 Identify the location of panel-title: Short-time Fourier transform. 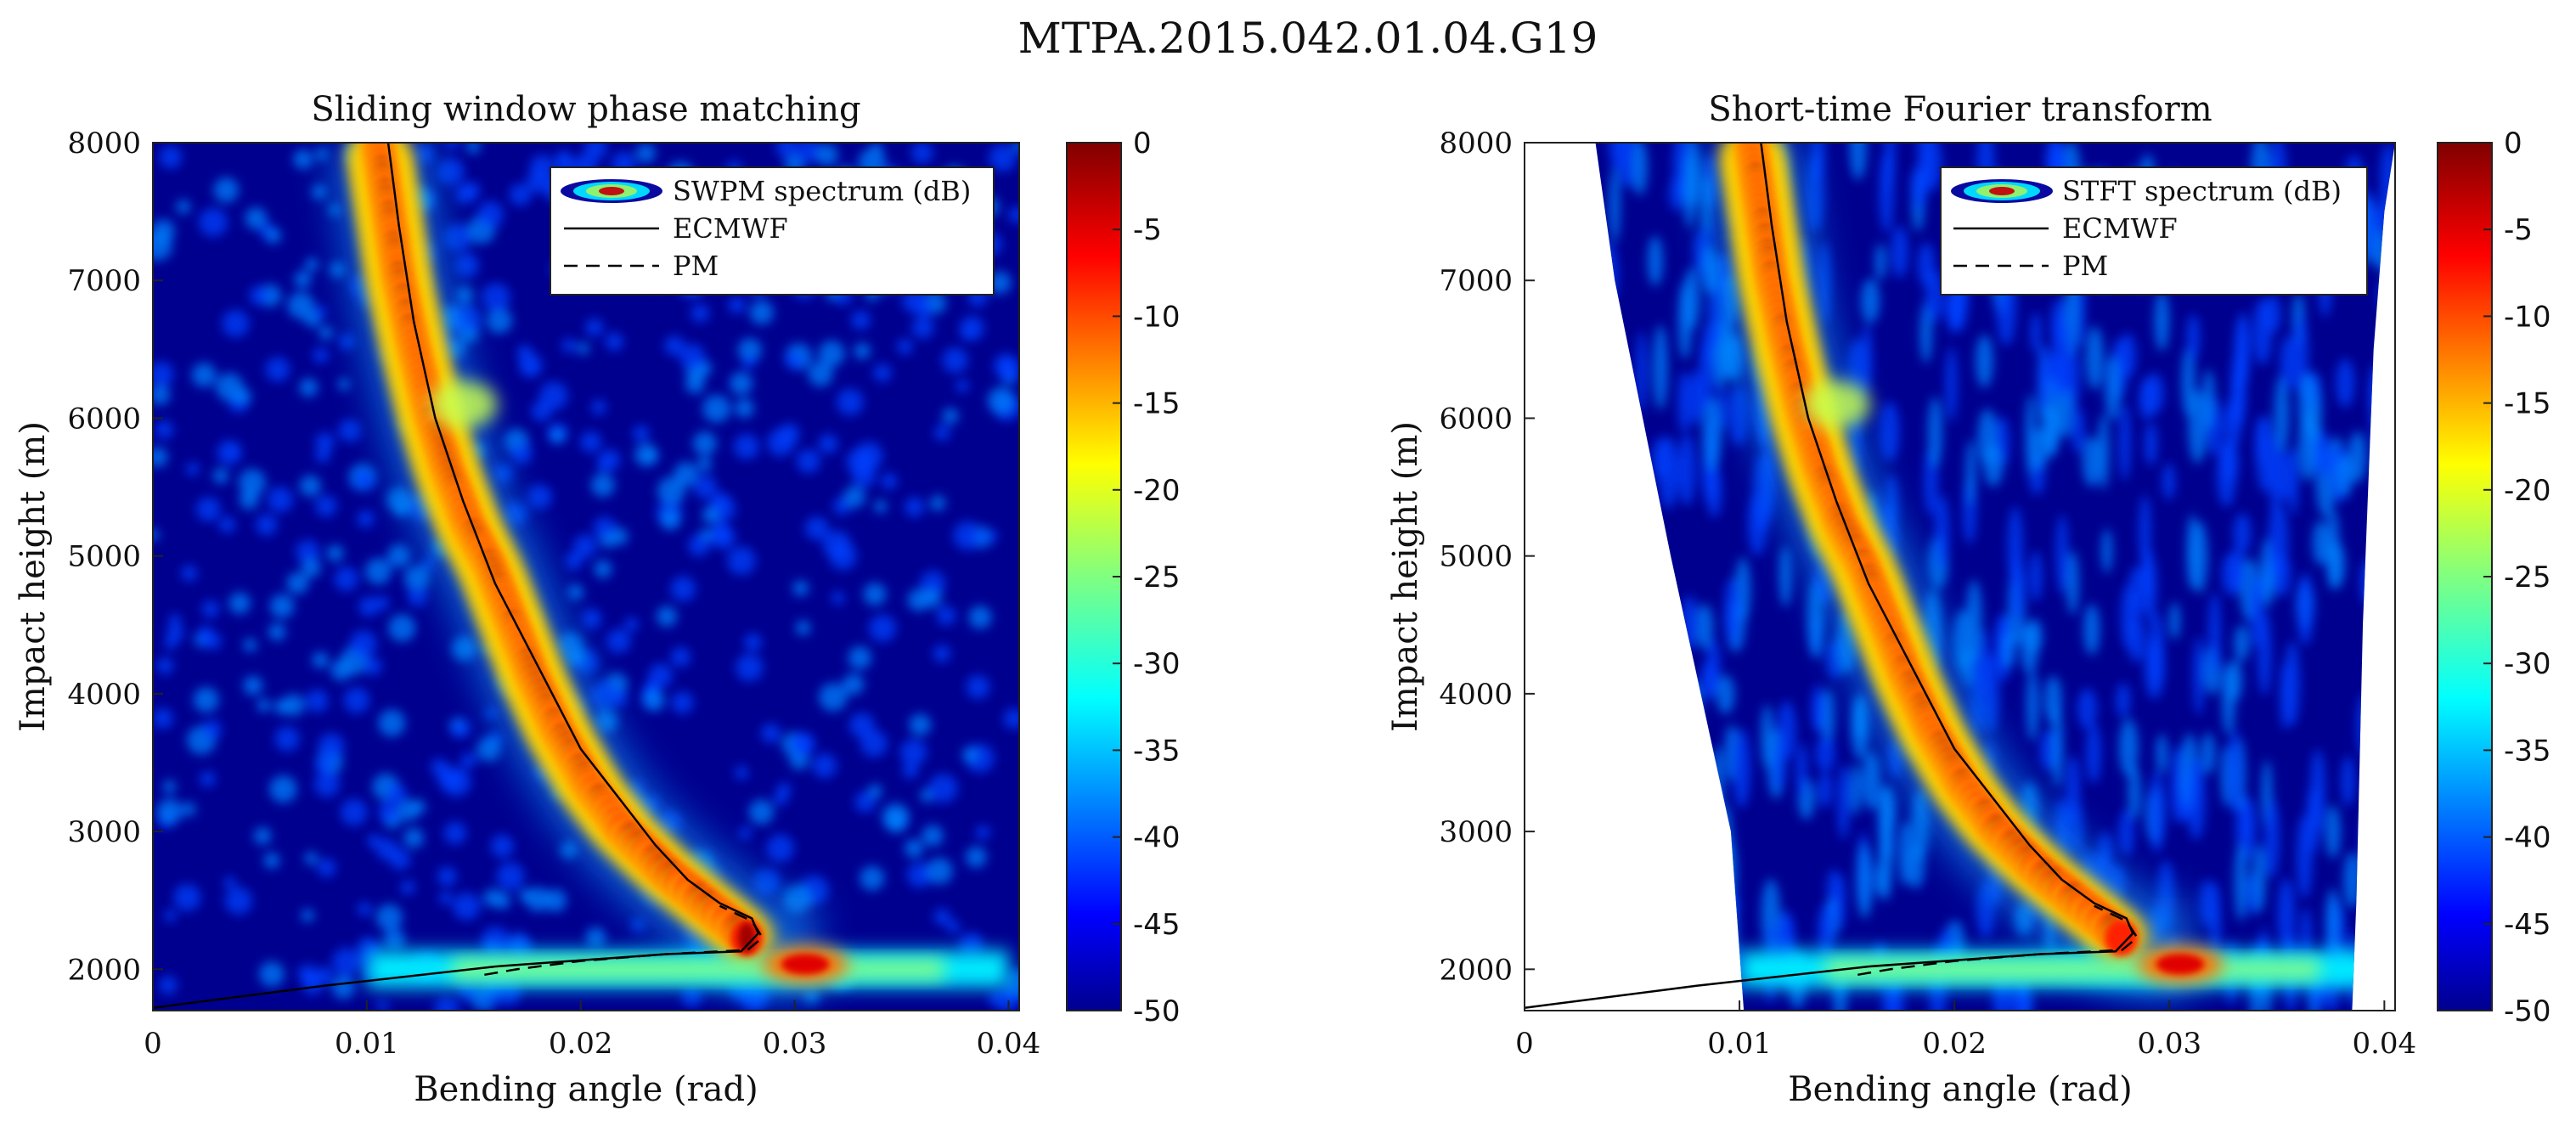
(1960, 110).